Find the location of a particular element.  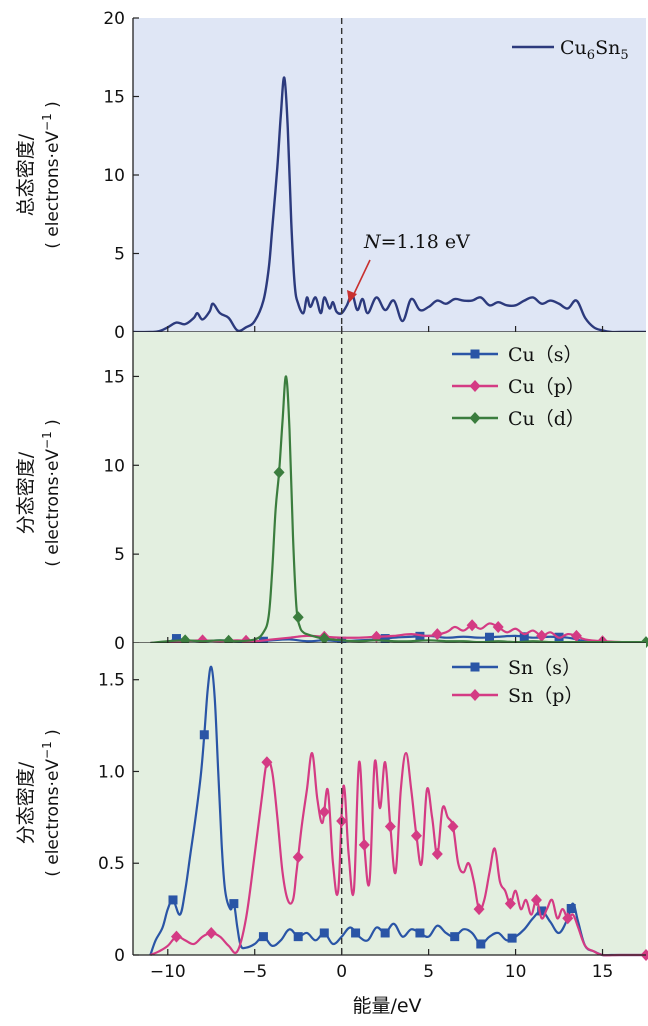

x-tick-label: −10 is located at coordinates (168, 972).